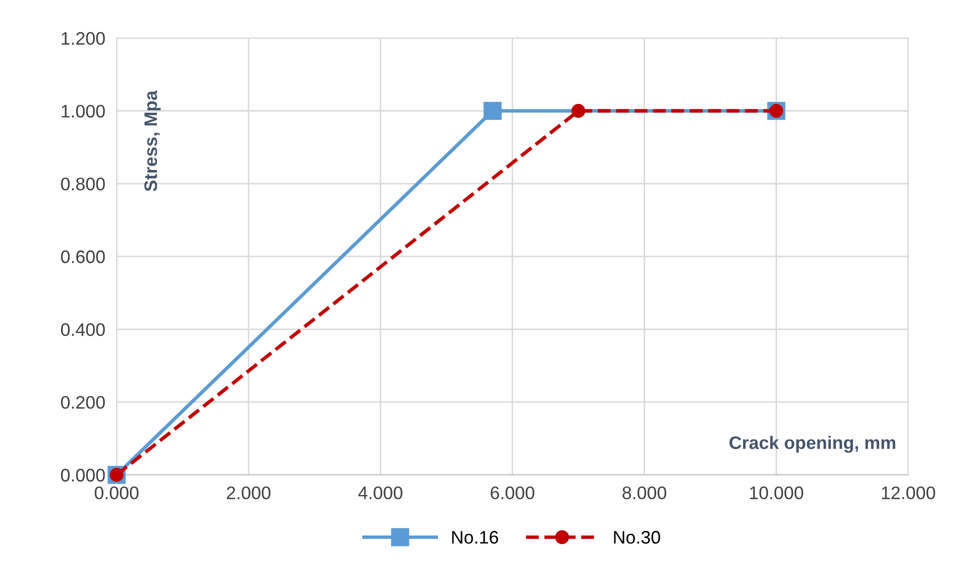 Image resolution: width=956 pixels, height=577 pixels. I want to click on y-tick-label: 0.800, so click(83, 184).